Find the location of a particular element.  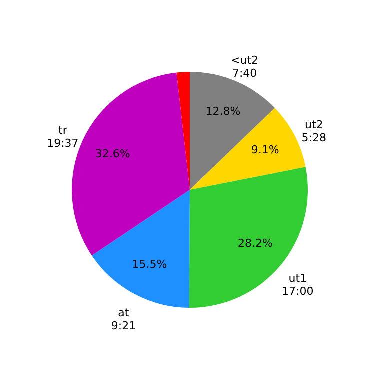

data-label: 32.6% is located at coordinates (112, 153).